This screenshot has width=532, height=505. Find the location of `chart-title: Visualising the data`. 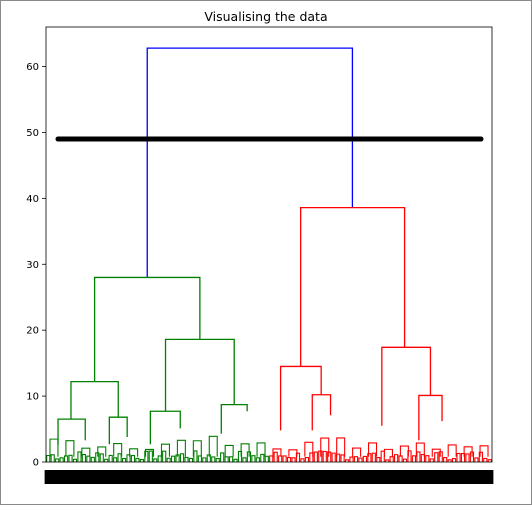

chart-title: Visualising the data is located at coordinates (266, 16).